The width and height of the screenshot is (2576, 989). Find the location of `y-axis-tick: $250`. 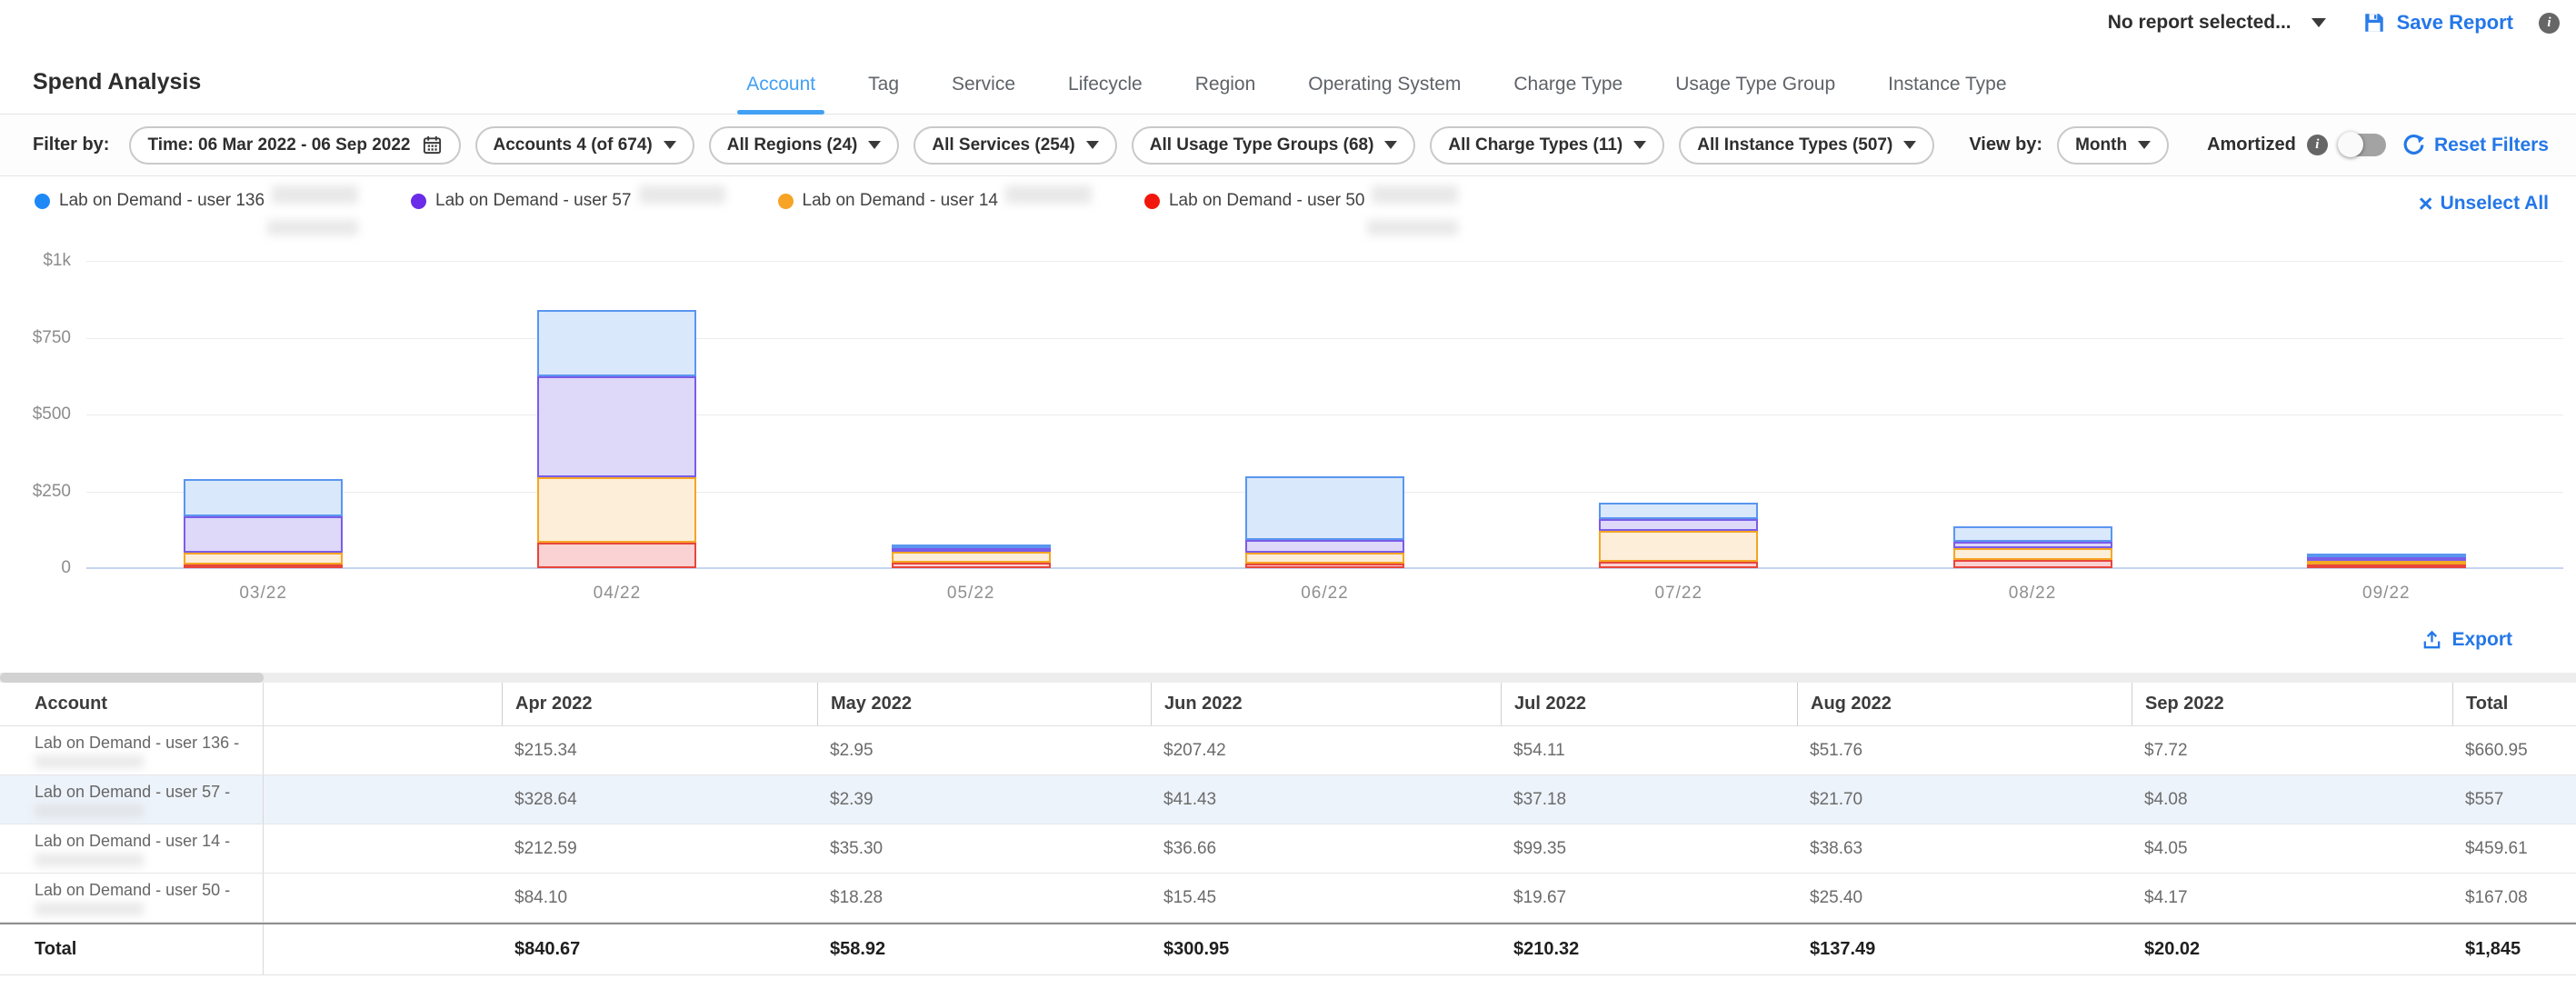

y-axis-tick: $250 is located at coordinates (51, 491).